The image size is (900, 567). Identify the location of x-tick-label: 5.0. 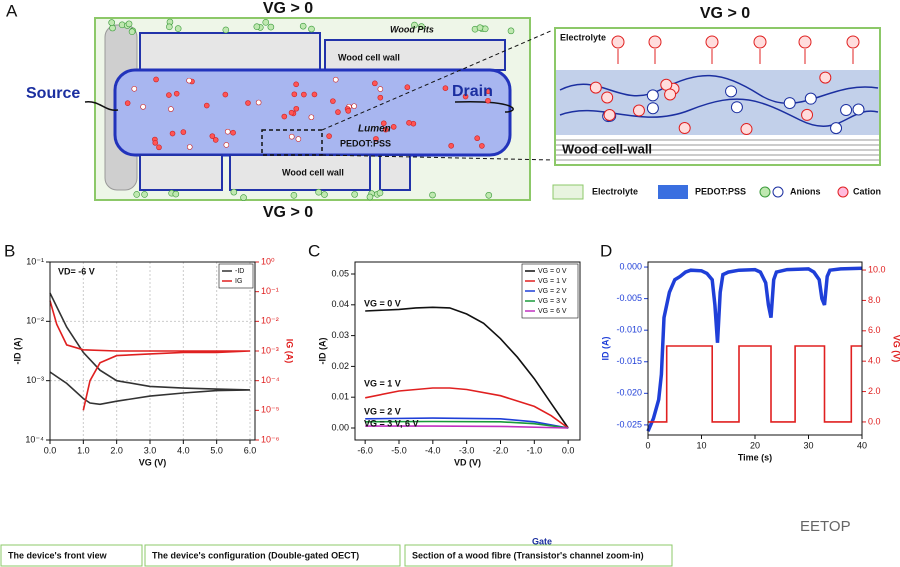
(216, 450).